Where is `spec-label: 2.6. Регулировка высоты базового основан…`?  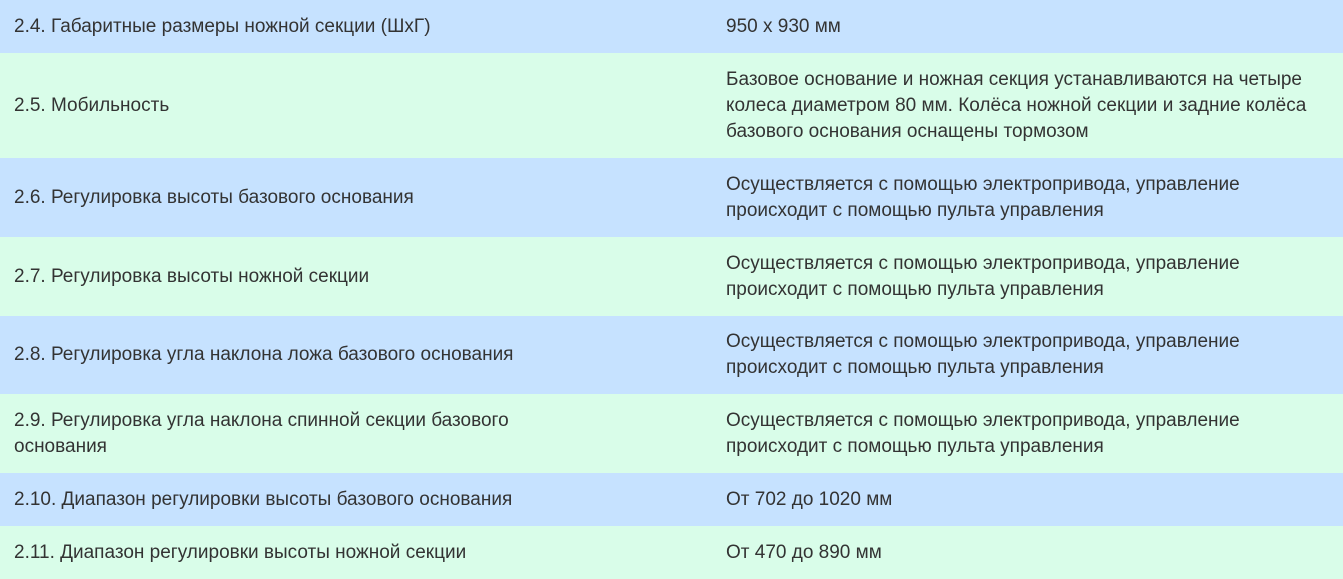
spec-label: 2.6. Регулировка высоты базового основан… is located at coordinates (363, 197).